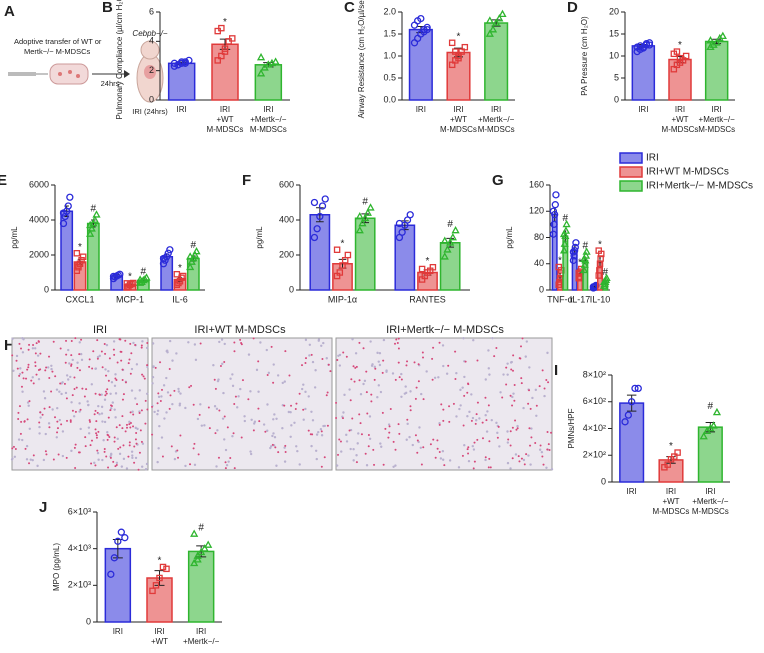 This screenshot has height=653, width=764. Describe the element at coordinates (130, 299) in the screenshot. I see `x-tick-label: MCP-1` at that location.